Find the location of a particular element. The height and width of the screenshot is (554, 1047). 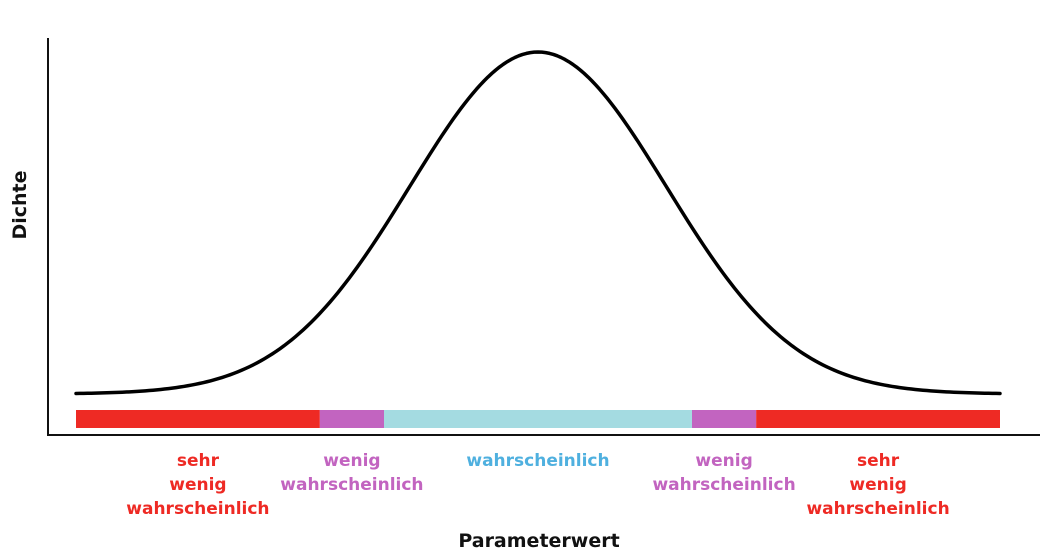

region-bar-very-unlikely-left is located at coordinates (198, 419).